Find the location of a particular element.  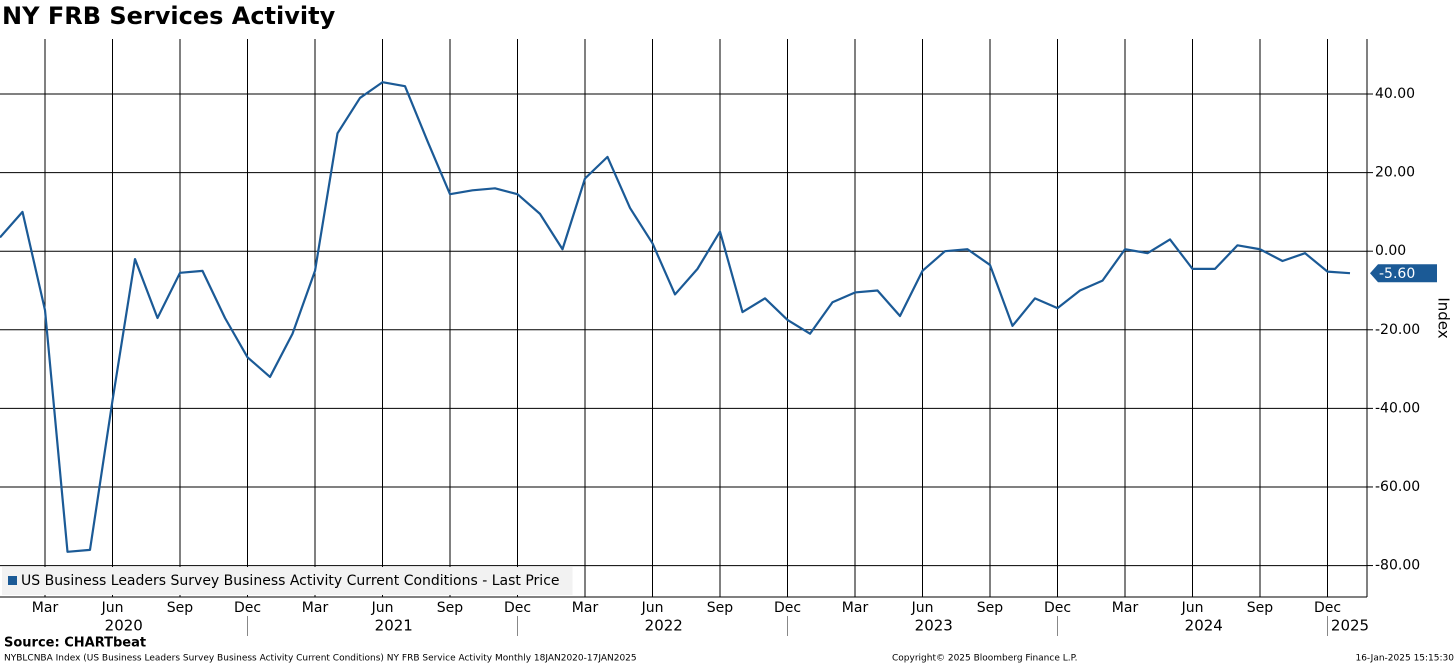

y-tick-label: 0.00 is located at coordinates (1390, 251).